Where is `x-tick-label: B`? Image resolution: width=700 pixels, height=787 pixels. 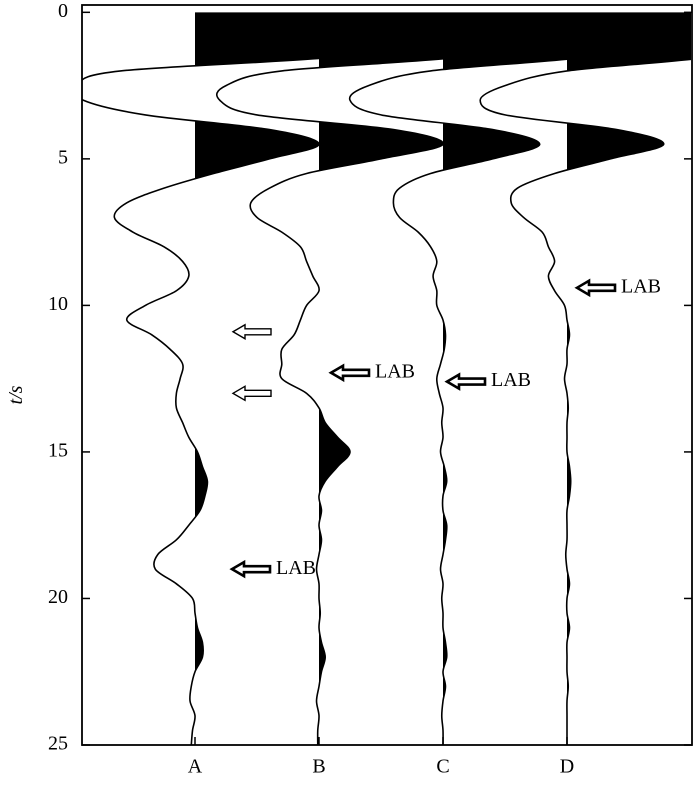 x-tick-label: B is located at coordinates (318, 767).